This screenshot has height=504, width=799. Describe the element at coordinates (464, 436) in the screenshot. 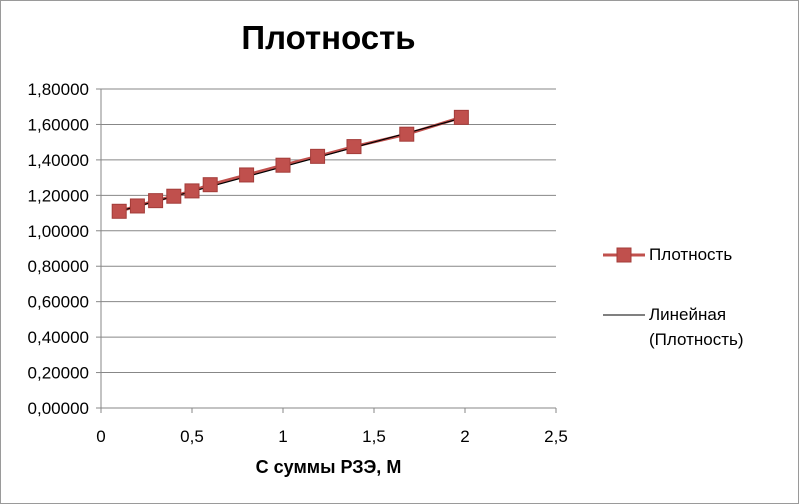

I see `x-tick-label: 2` at that location.